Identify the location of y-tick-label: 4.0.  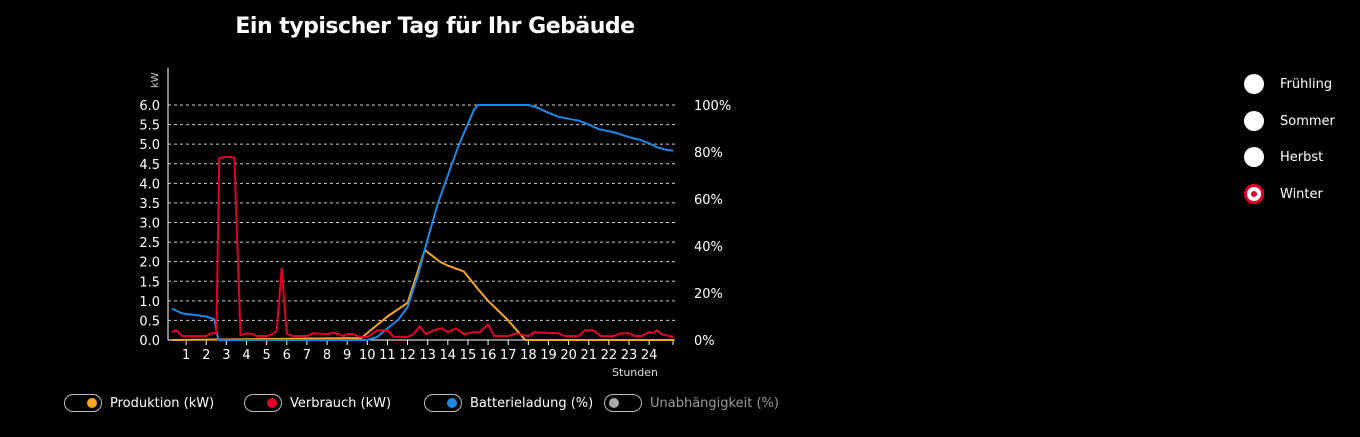
(149, 184).